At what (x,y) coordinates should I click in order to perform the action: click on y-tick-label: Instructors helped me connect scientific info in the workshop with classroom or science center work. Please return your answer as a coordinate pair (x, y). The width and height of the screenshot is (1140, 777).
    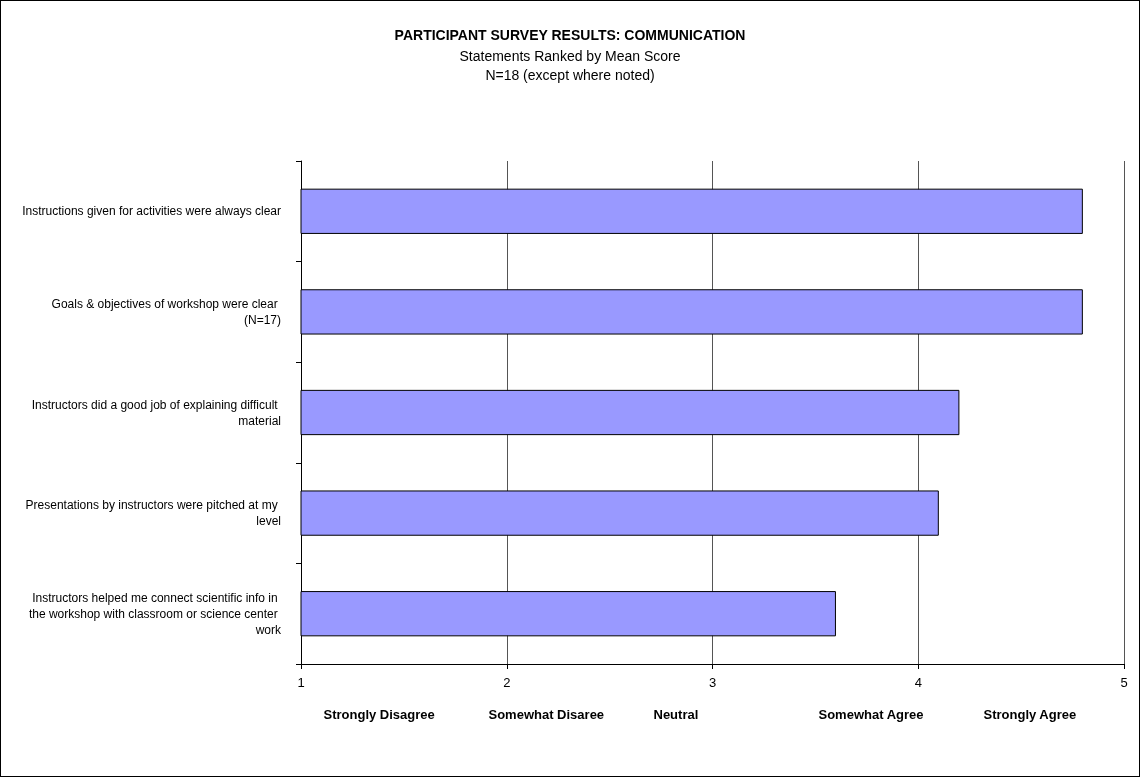
    Looking at the image, I should click on (155, 613).